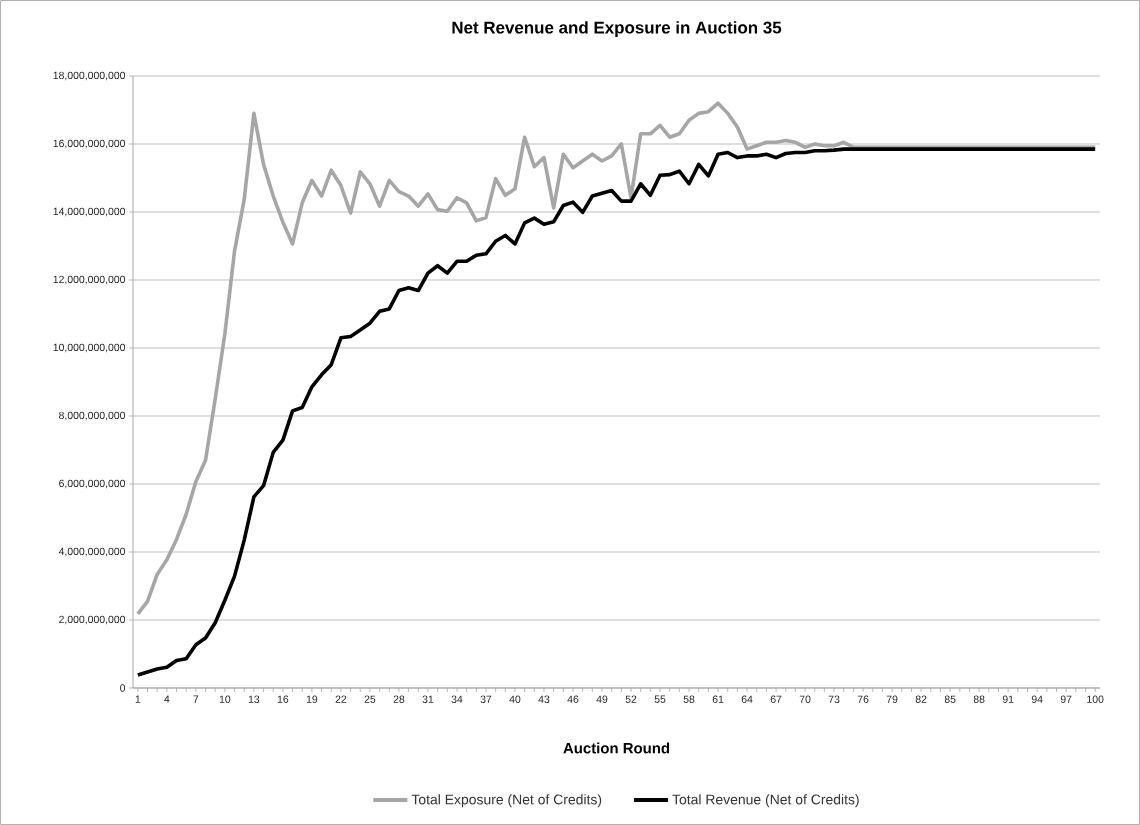 The height and width of the screenshot is (825, 1140). What do you see at coordinates (312, 699) in the screenshot?
I see `x-tick-label: 19` at bounding box center [312, 699].